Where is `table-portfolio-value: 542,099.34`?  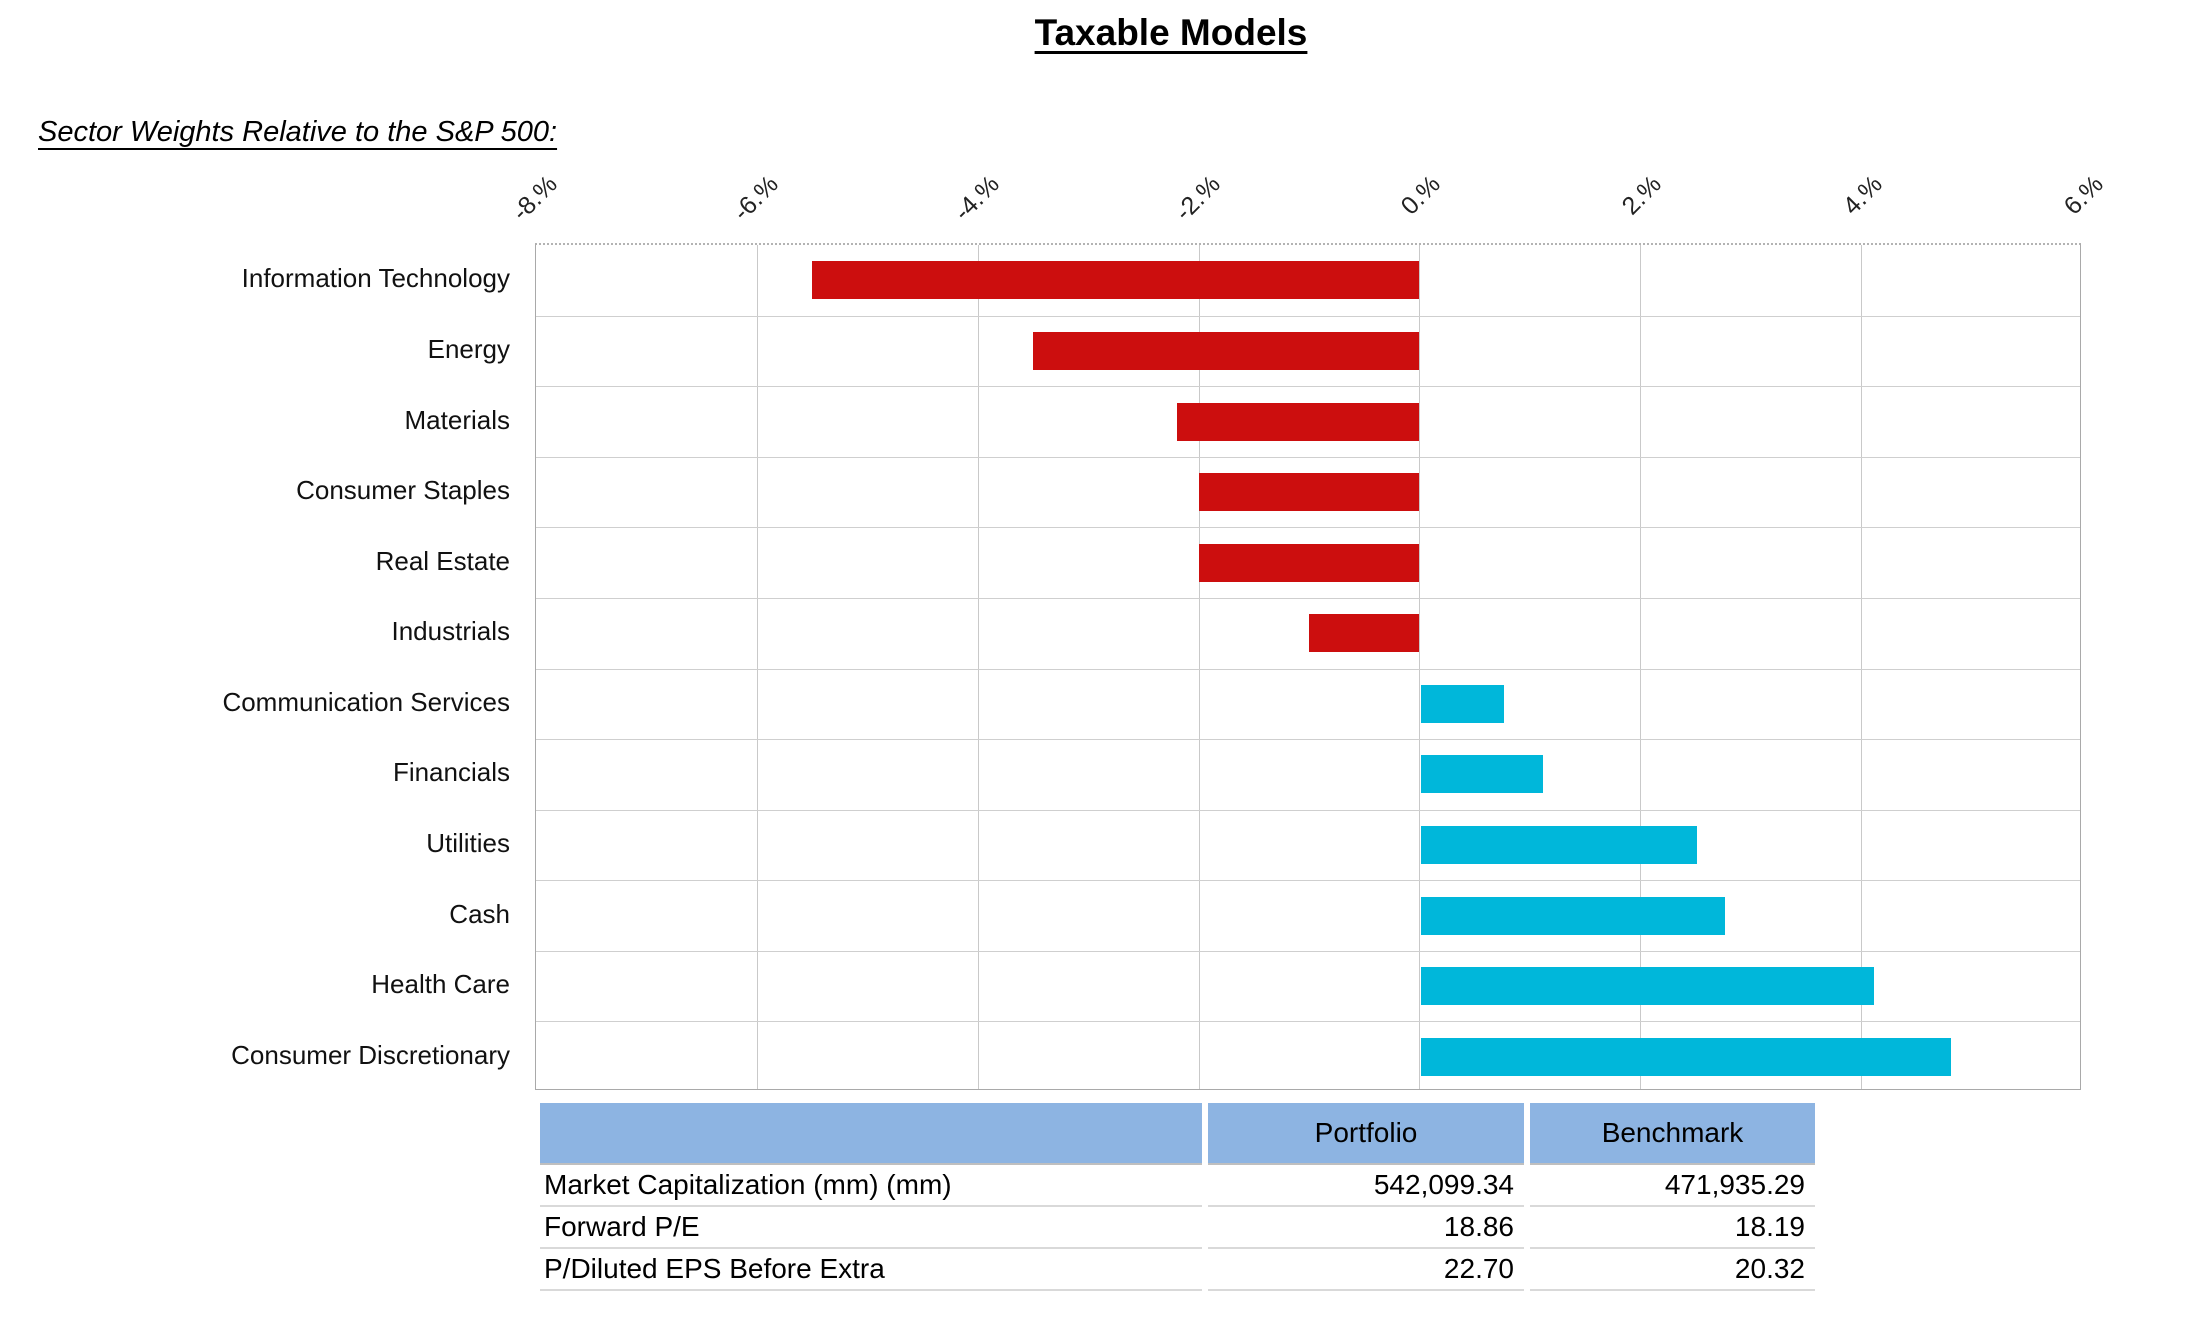 table-portfolio-value: 542,099.34 is located at coordinates (1366, 1186).